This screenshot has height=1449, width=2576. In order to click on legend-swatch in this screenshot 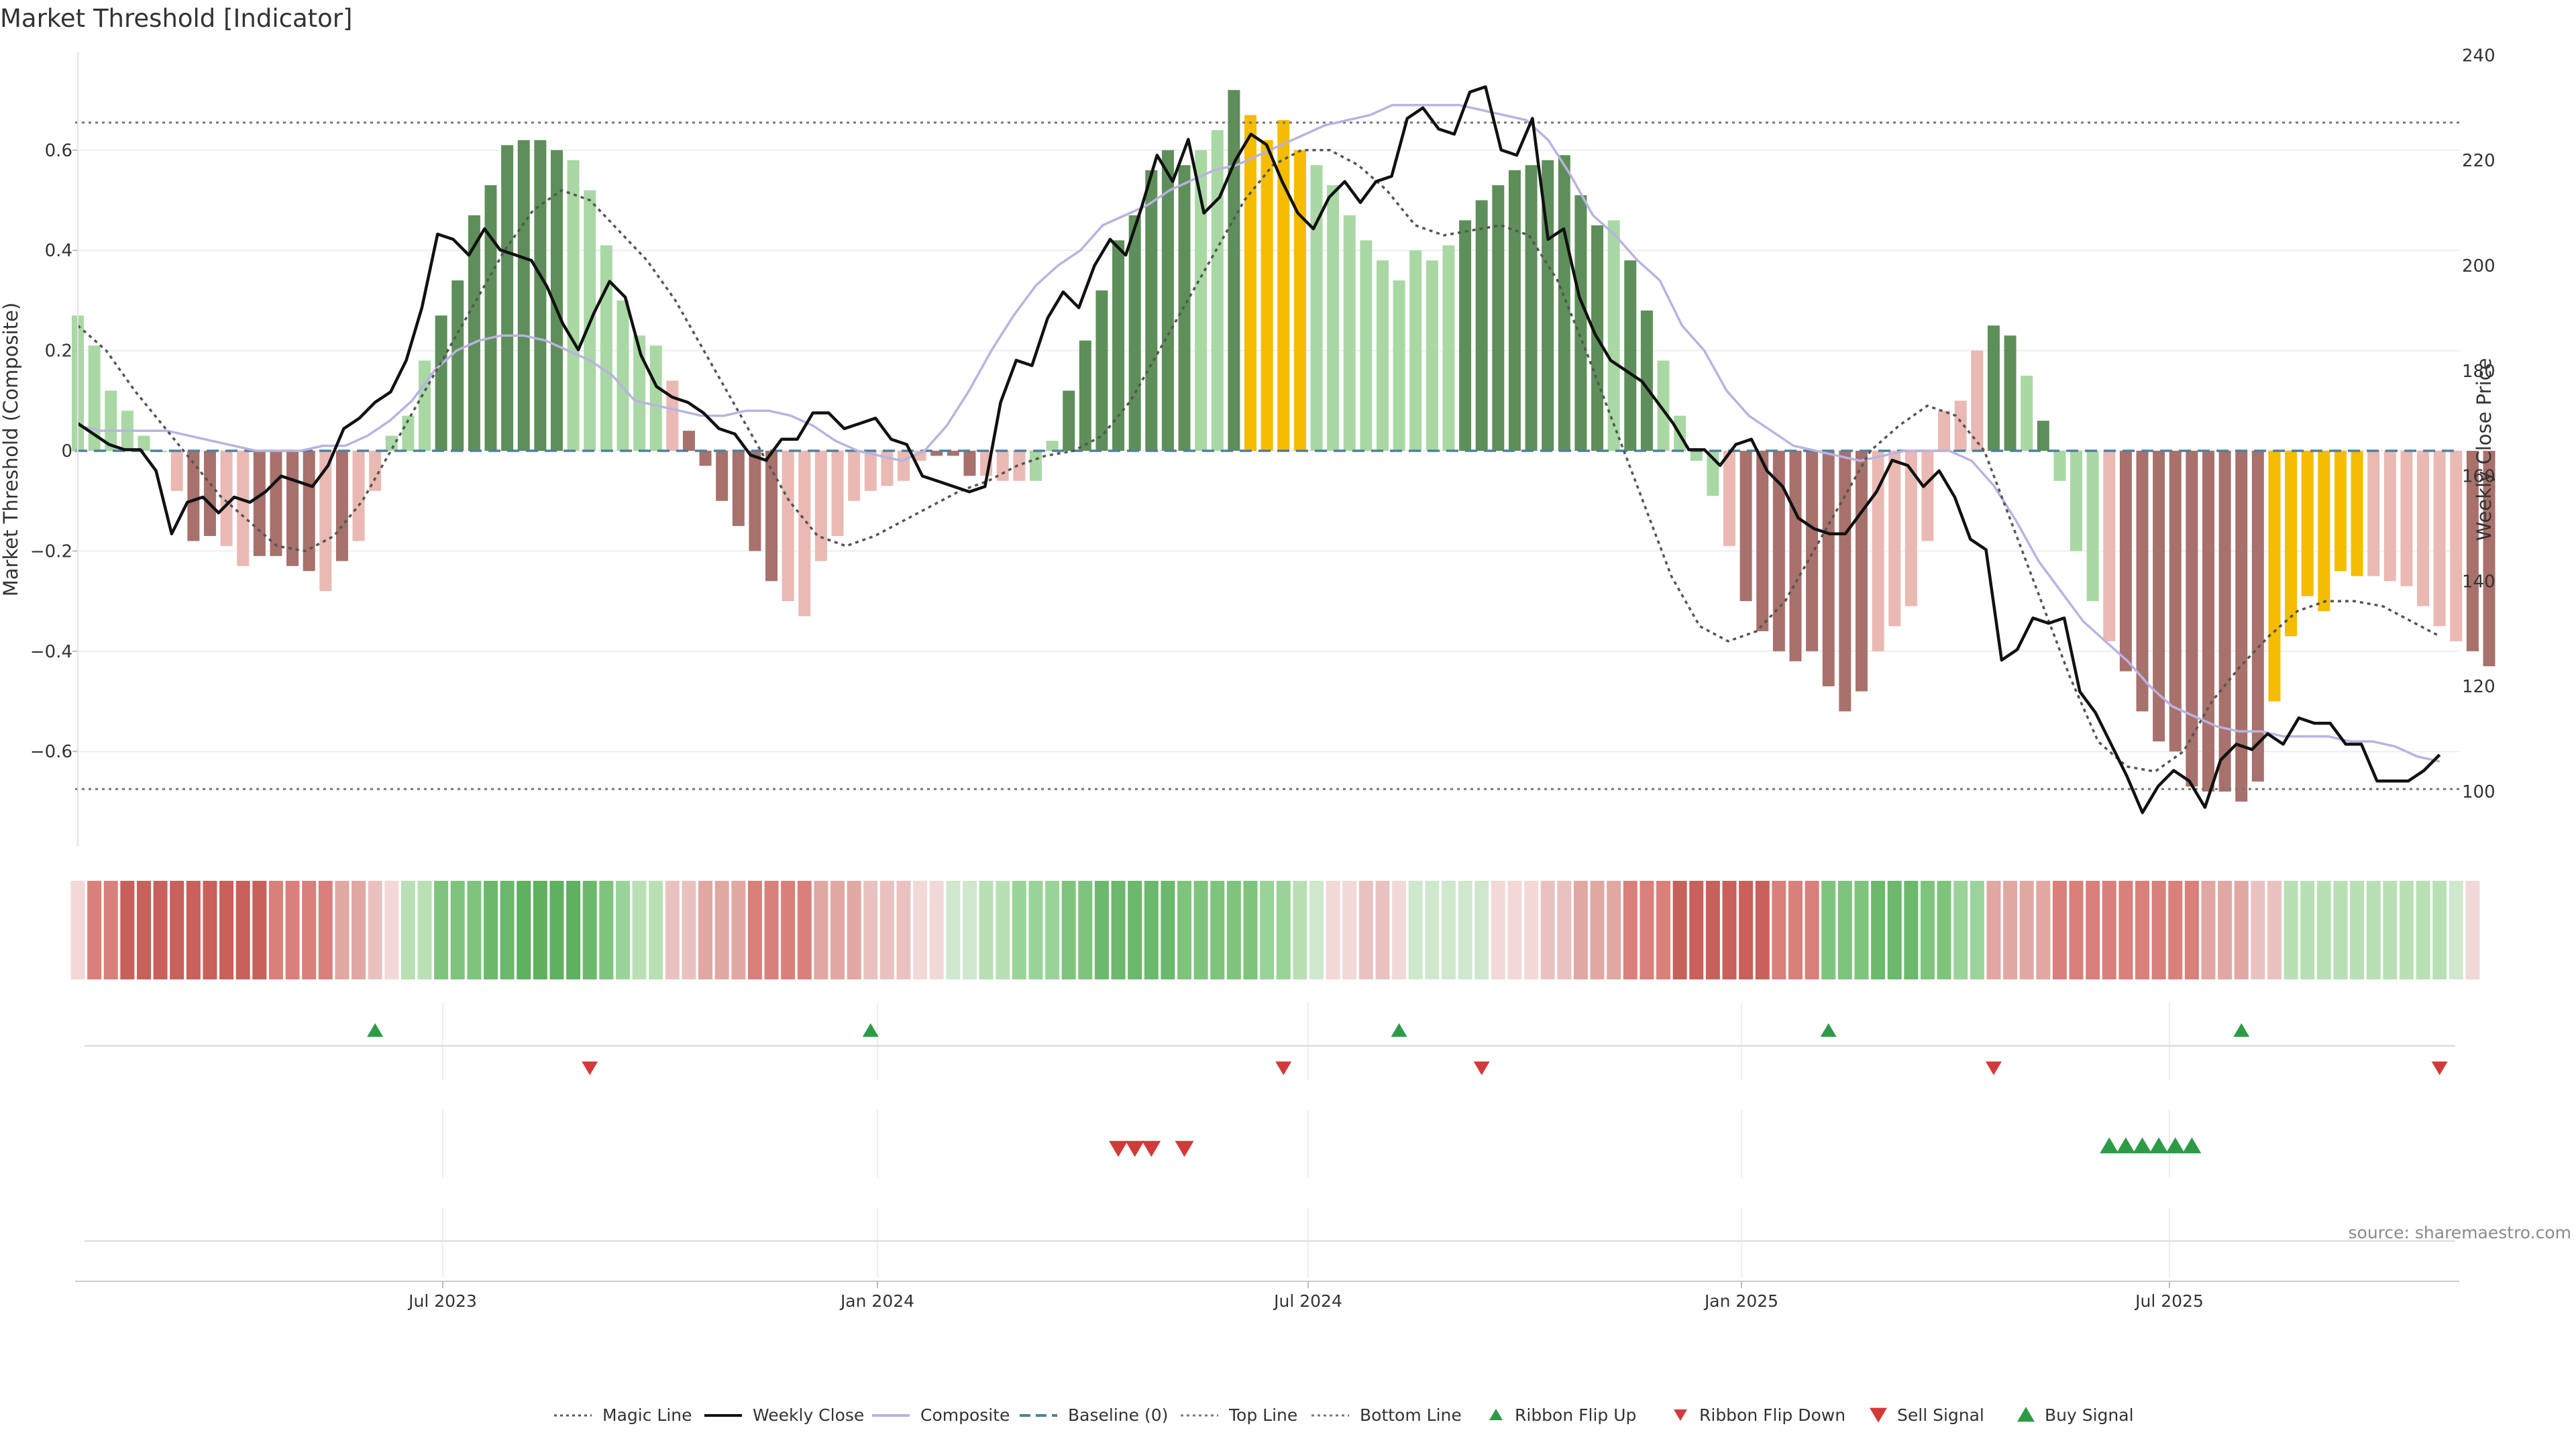, I will do `click(2026, 1414)`.